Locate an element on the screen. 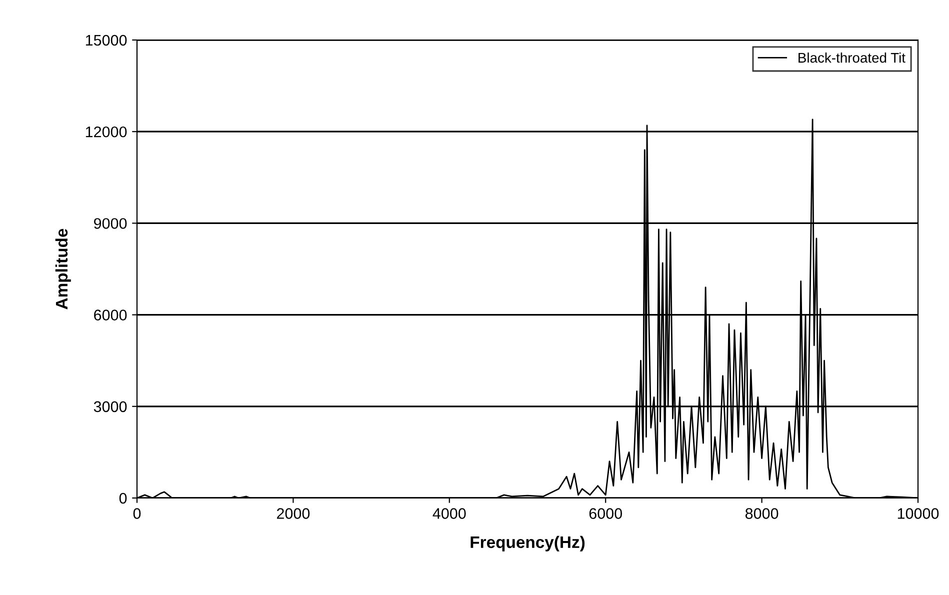  x-tick-label: 10000 is located at coordinates (918, 513).